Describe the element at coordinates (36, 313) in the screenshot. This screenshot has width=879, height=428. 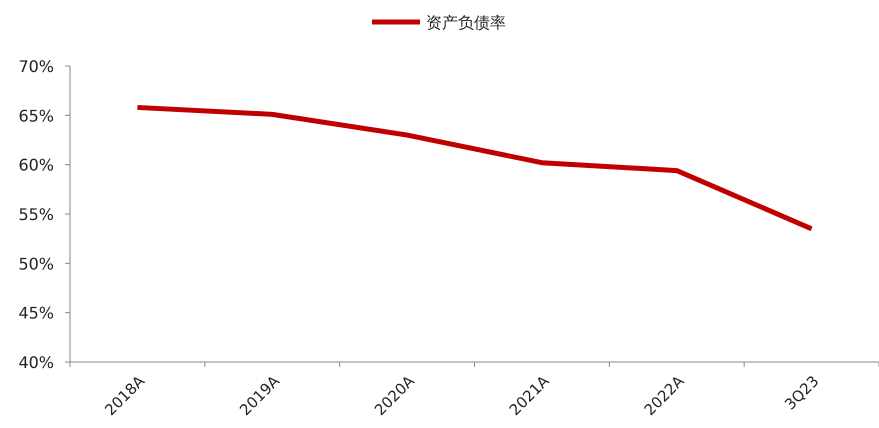
I see `y-tick-label: 45%` at that location.